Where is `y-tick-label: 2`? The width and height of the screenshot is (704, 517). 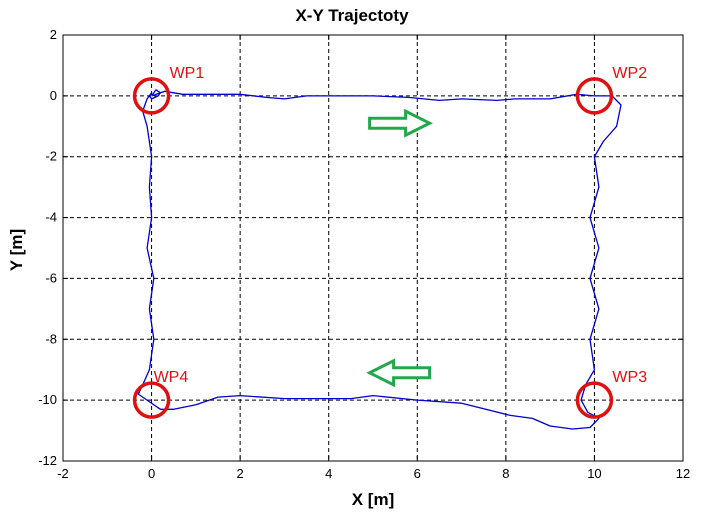 y-tick-label: 2 is located at coordinates (53, 34).